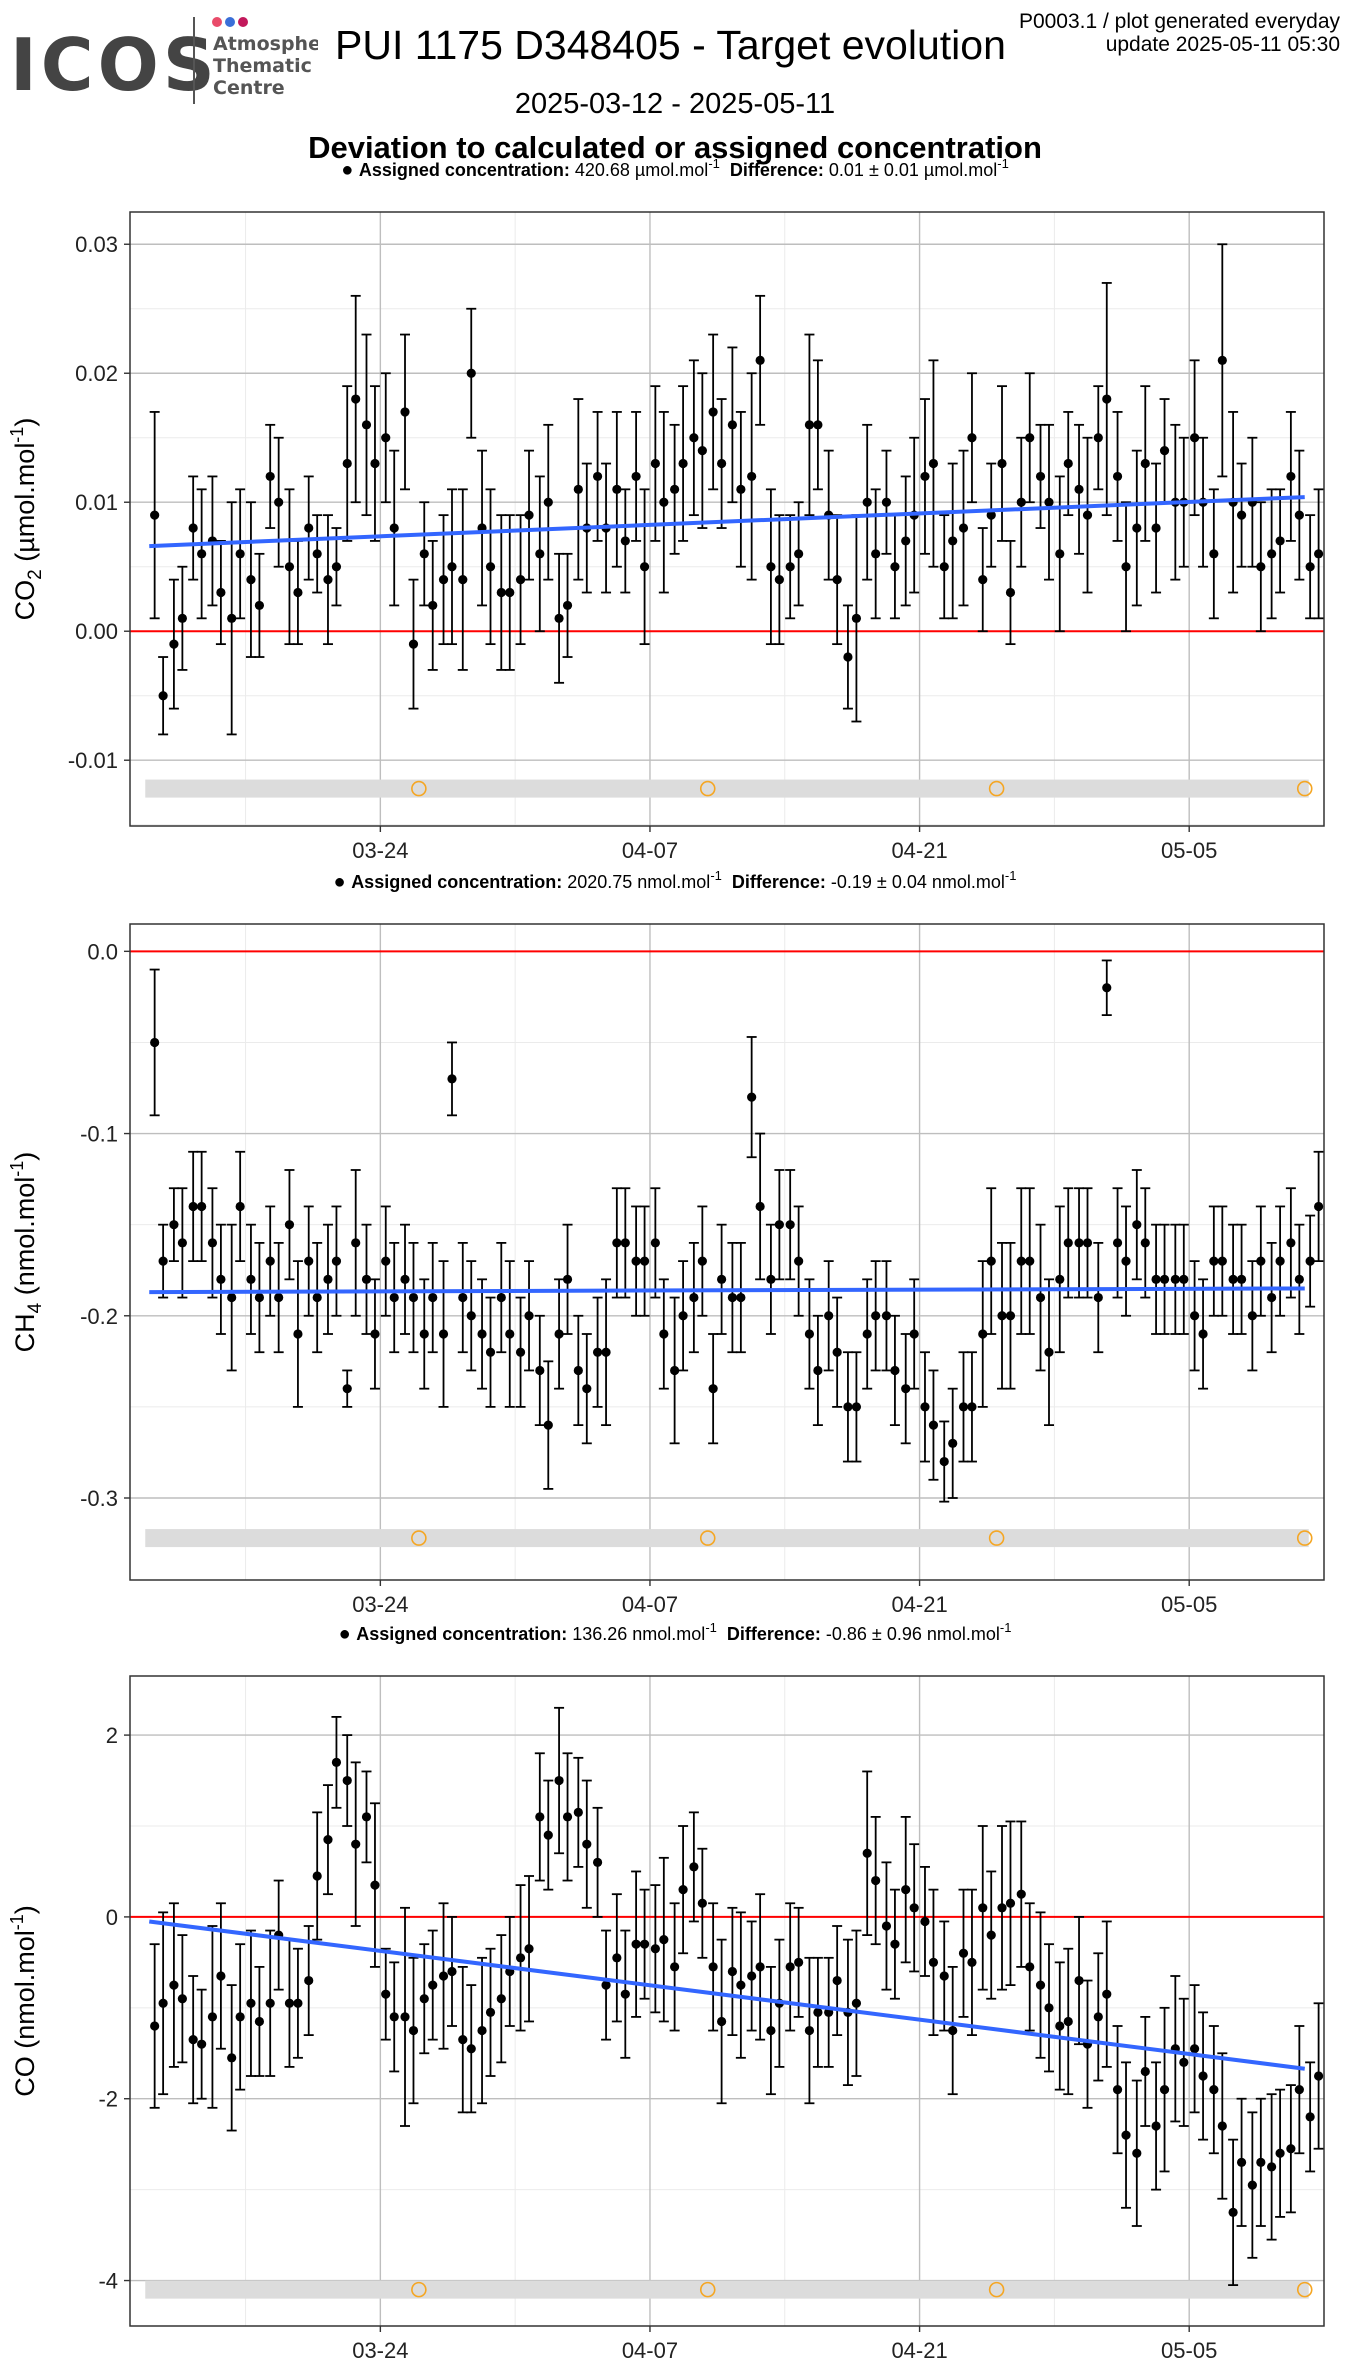 Image resolution: width=1350 pixels, height=2370 pixels. I want to click on y-axis-label-main: CH, so click(25, 1332).